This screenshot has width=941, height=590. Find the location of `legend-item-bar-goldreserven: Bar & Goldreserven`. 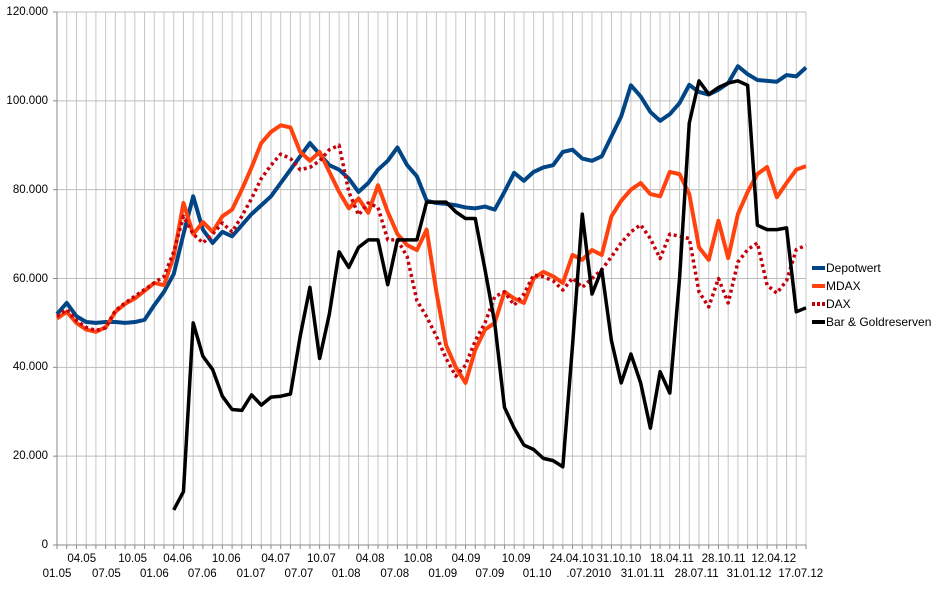

legend-item-bar-goldreserven: Bar & Goldreserven is located at coordinates (871, 322).